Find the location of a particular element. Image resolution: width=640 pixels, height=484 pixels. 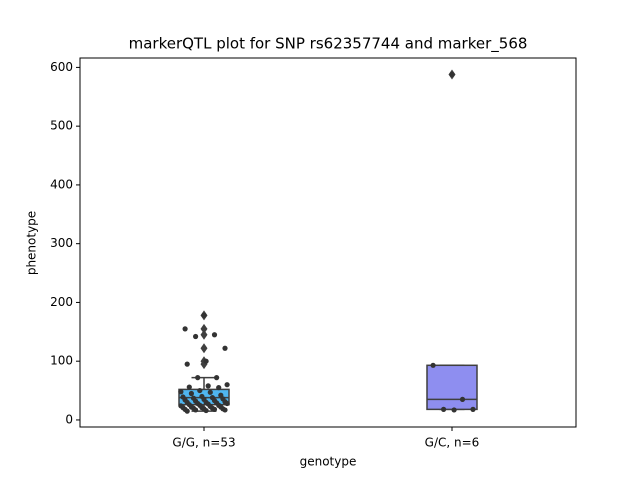

x-tick-label: G/C, n=6 is located at coordinates (452, 443).